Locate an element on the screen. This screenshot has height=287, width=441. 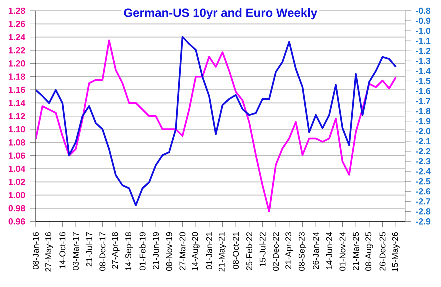
x-tick-label: 01-Nov-24 is located at coordinates (343, 251).